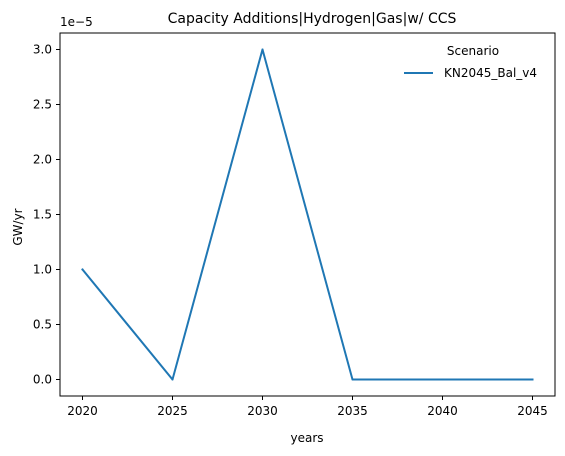  What do you see at coordinates (42, 380) in the screenshot?
I see `y-tick-label-0.0: 0.0` at bounding box center [42, 380].